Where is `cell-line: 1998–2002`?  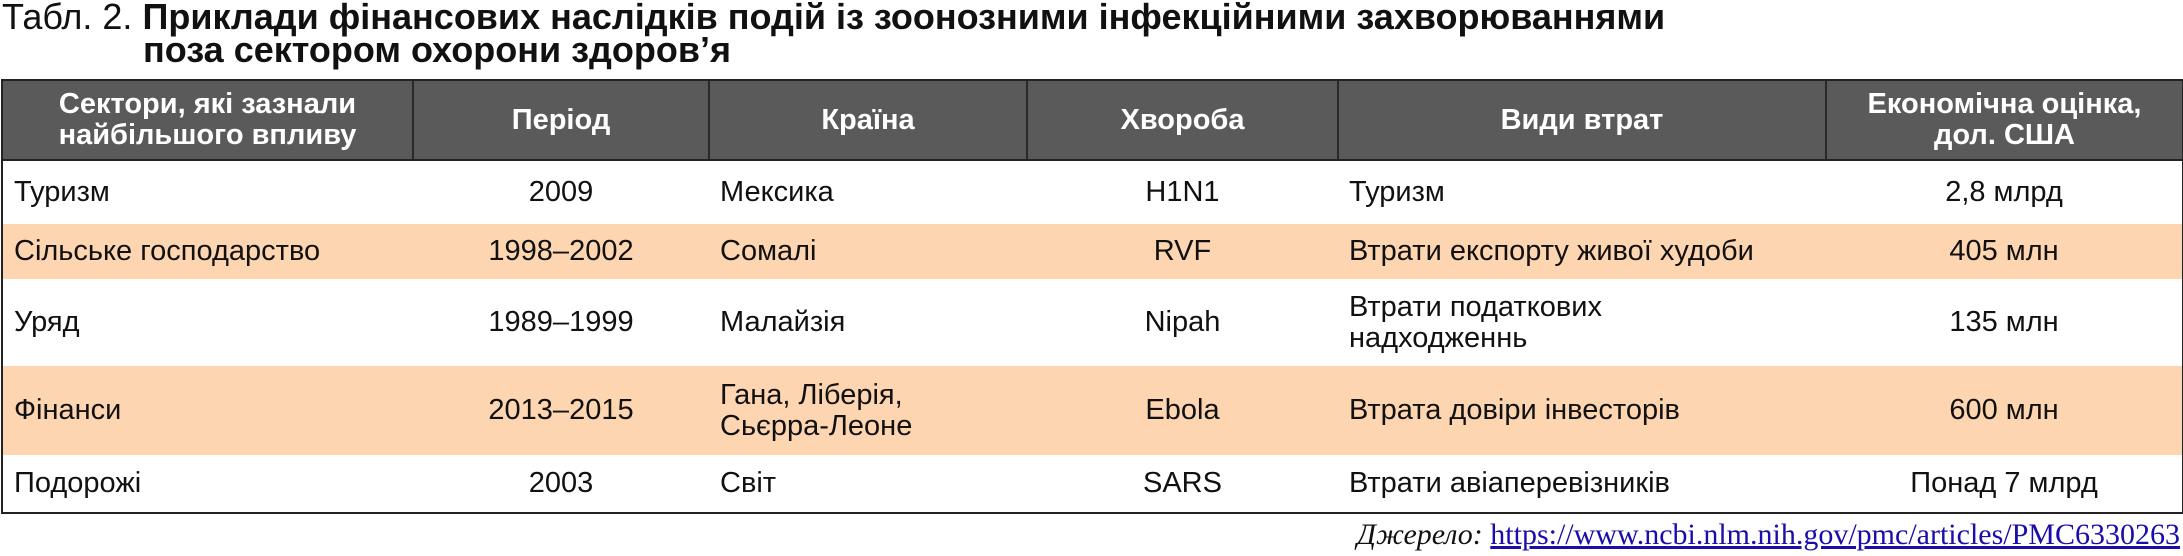
cell-line: 1998–2002 is located at coordinates (561, 251).